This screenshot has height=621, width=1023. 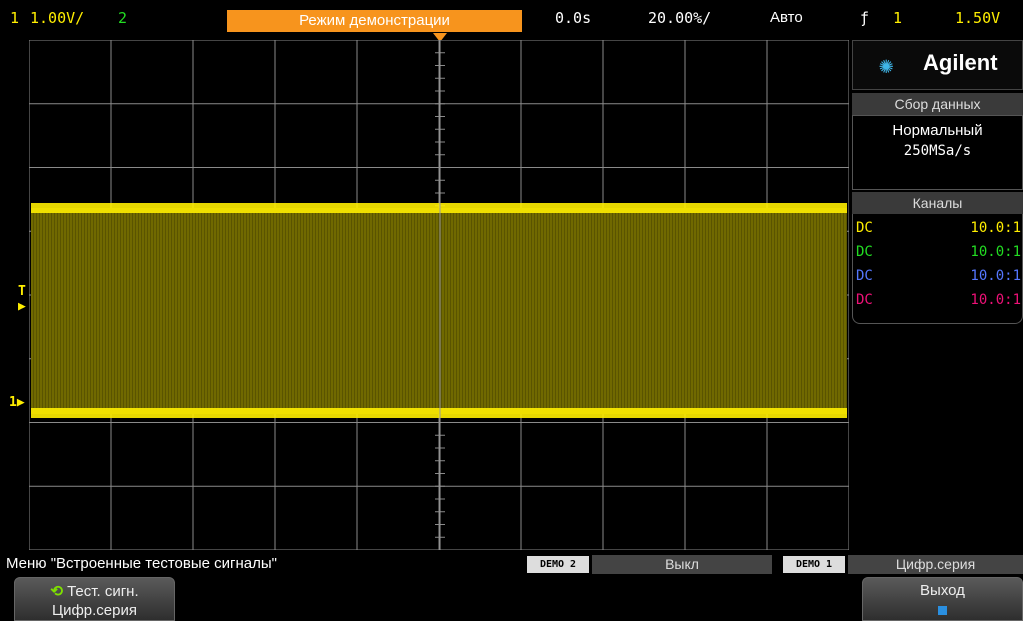 I want to click on demo1-tag: DEMO 1, so click(x=814, y=564).